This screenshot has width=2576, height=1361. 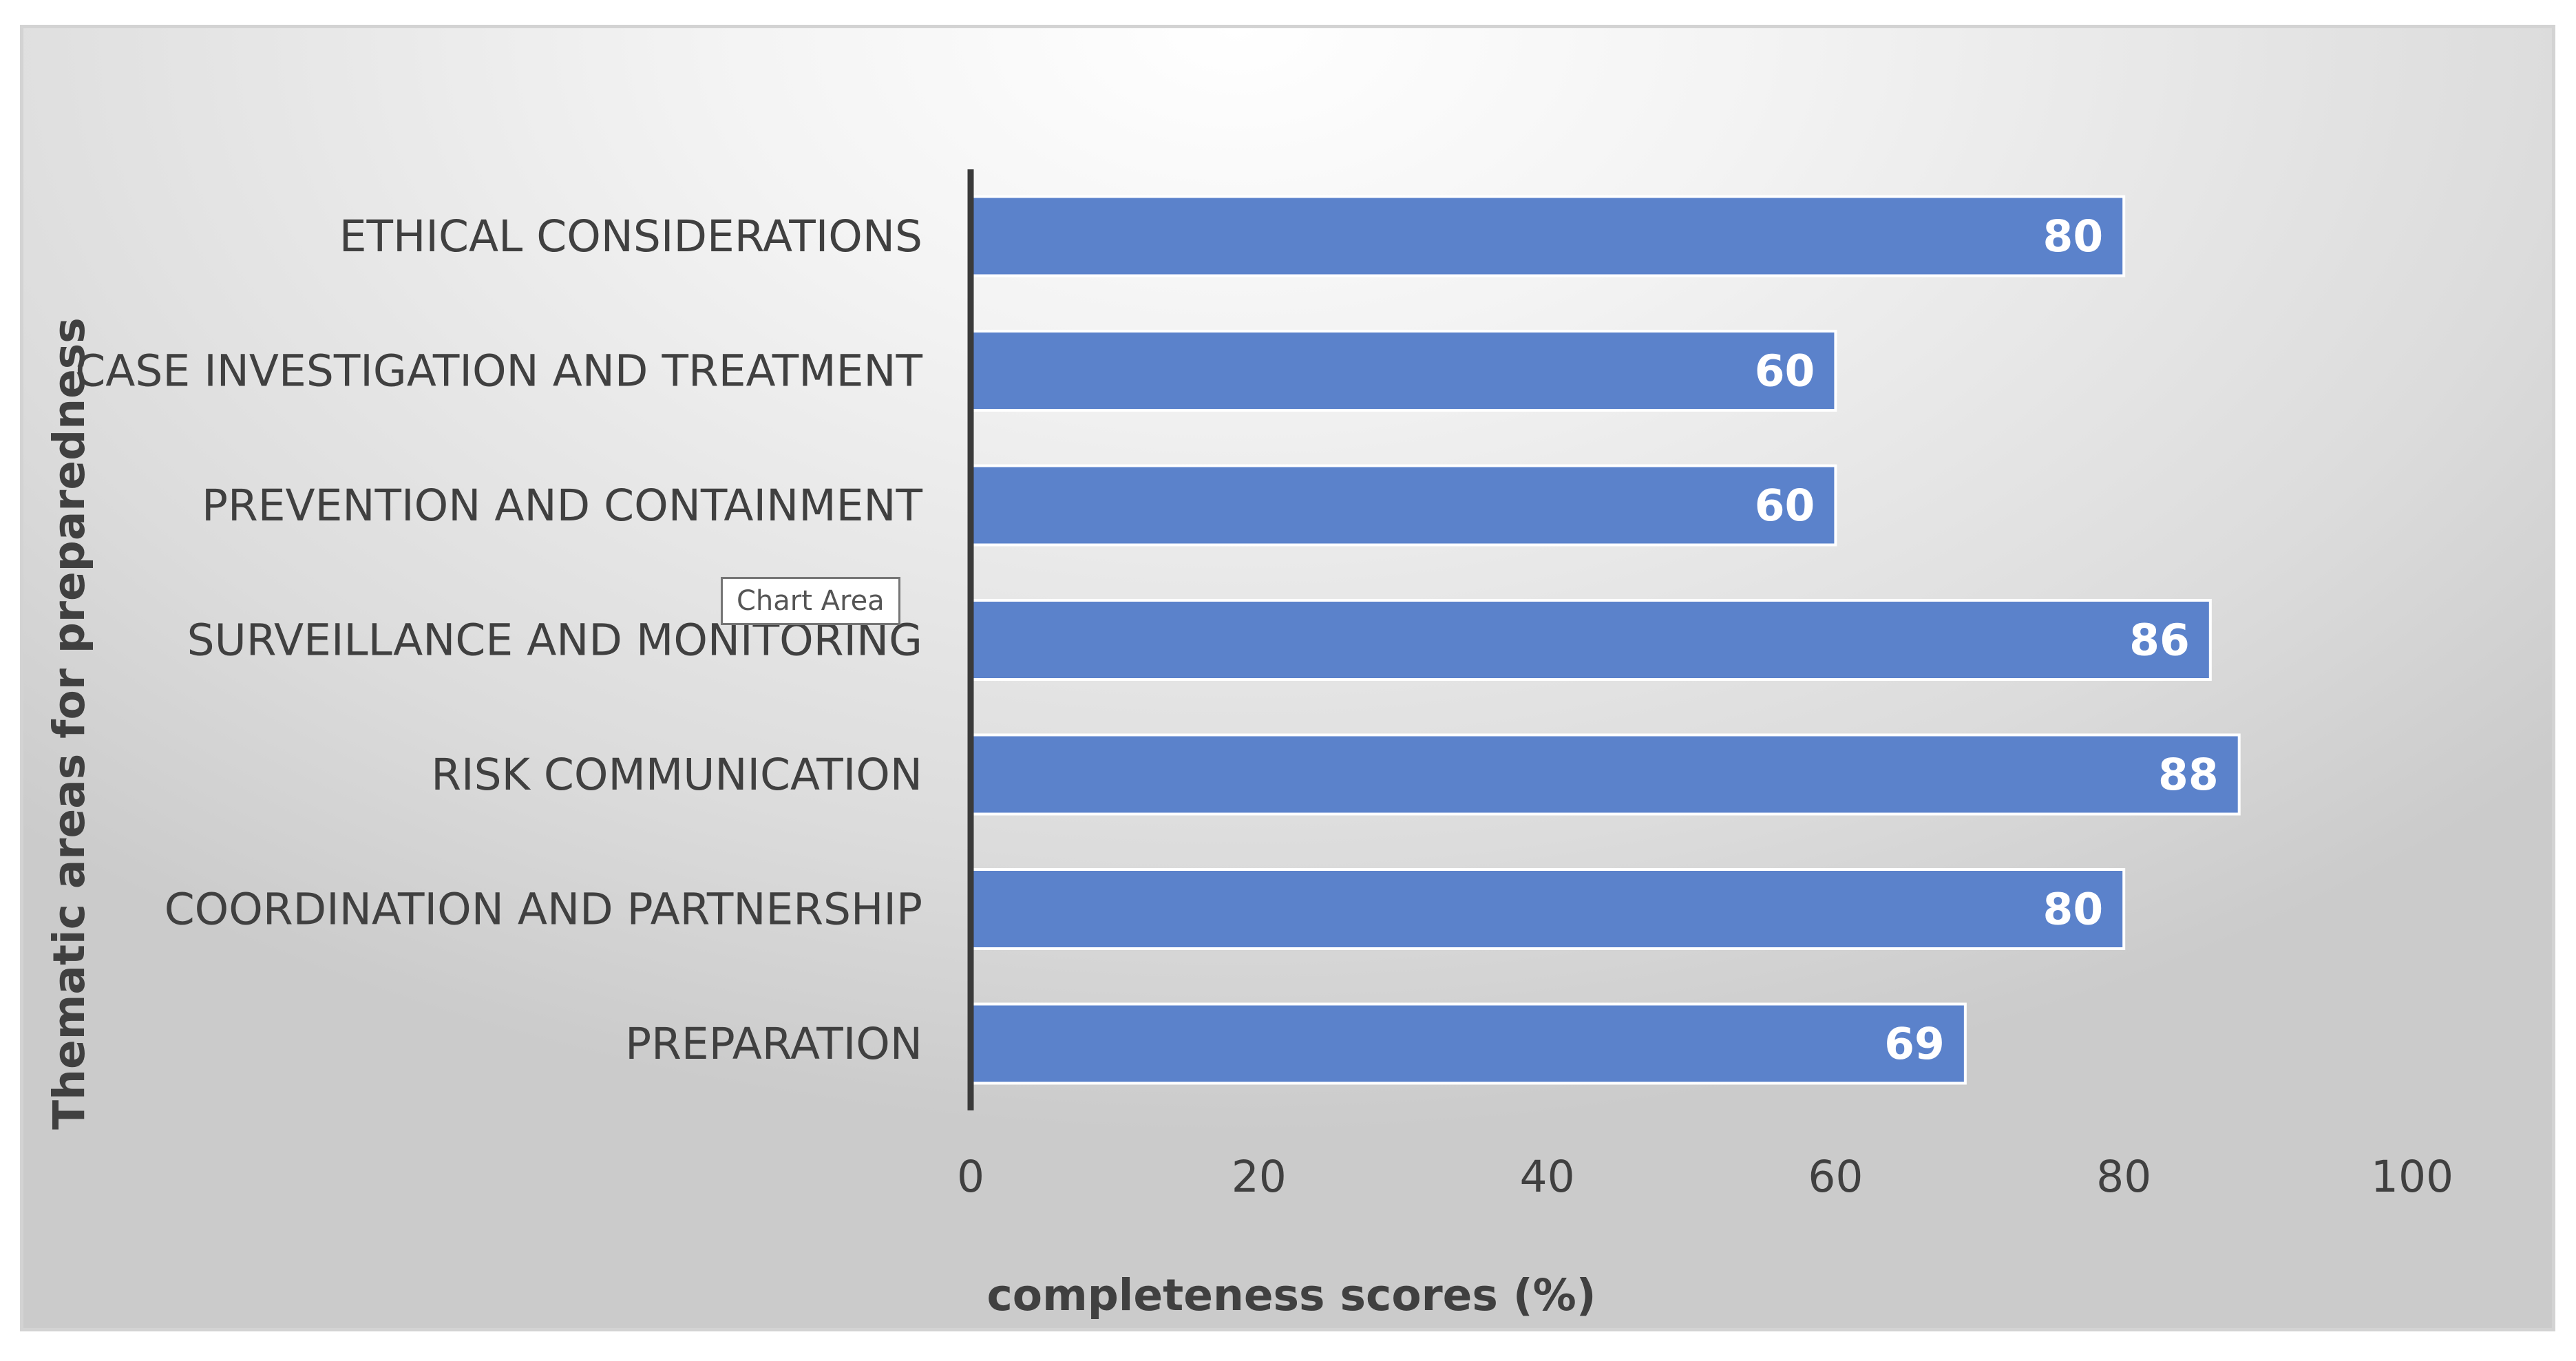 What do you see at coordinates (1548, 1177) in the screenshot?
I see `x-tick-label: 40` at bounding box center [1548, 1177].